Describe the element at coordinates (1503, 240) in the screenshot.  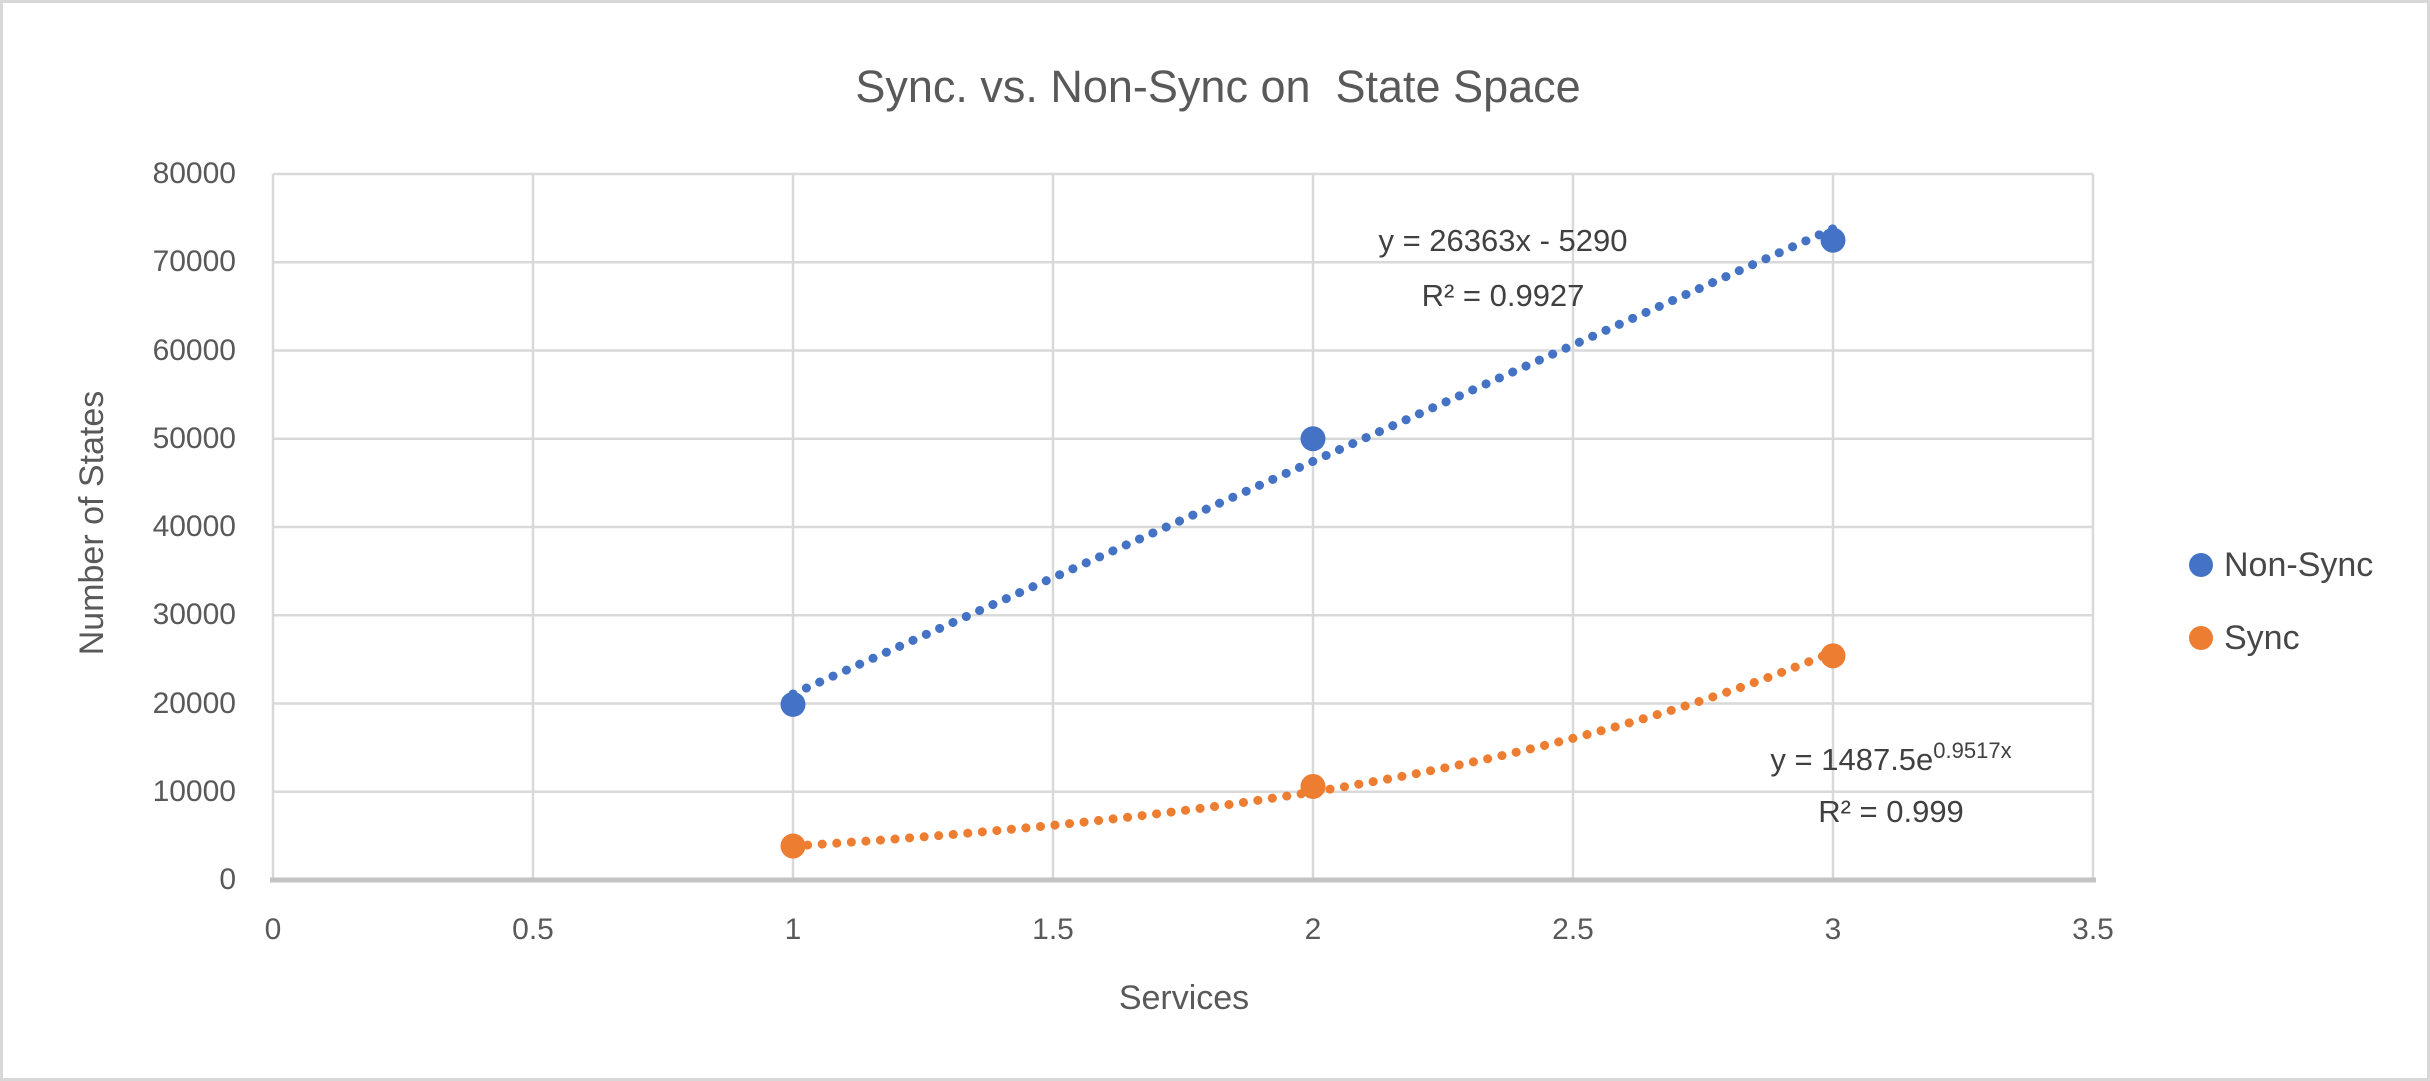
I see `equation-line: y = 26363x - 5290` at that location.